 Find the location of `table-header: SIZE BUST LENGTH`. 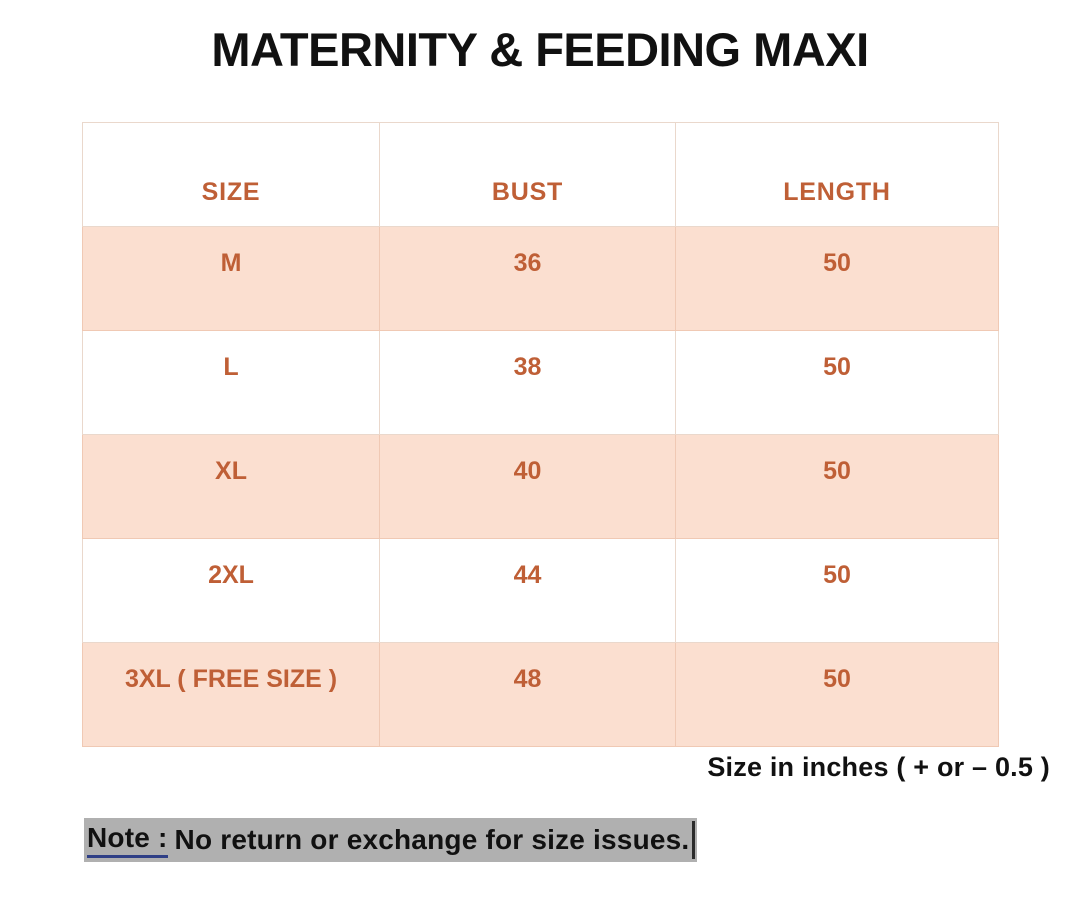

table-header: SIZE BUST LENGTH is located at coordinates (540, 174).